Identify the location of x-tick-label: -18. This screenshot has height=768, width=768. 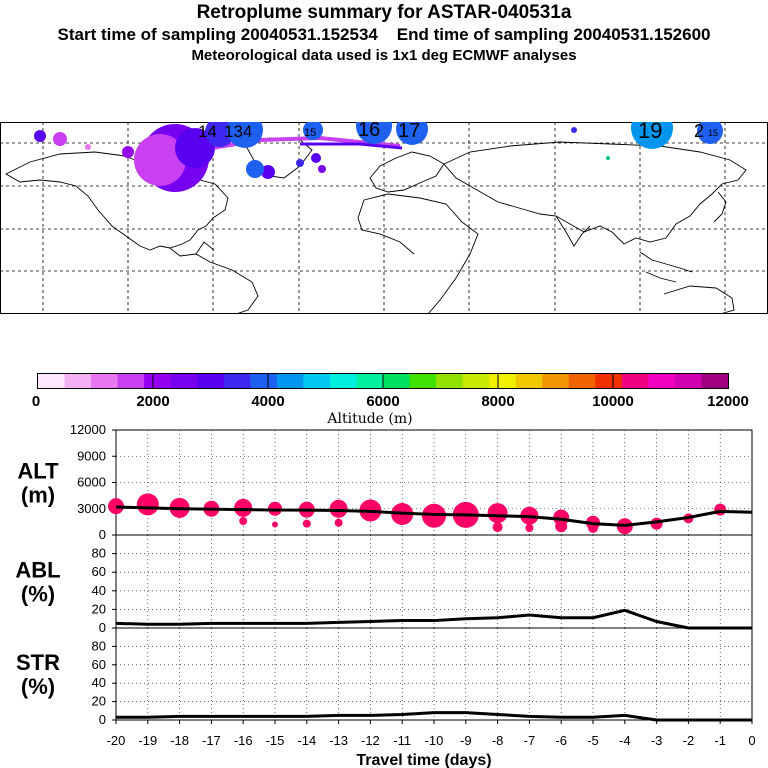
(179, 740).